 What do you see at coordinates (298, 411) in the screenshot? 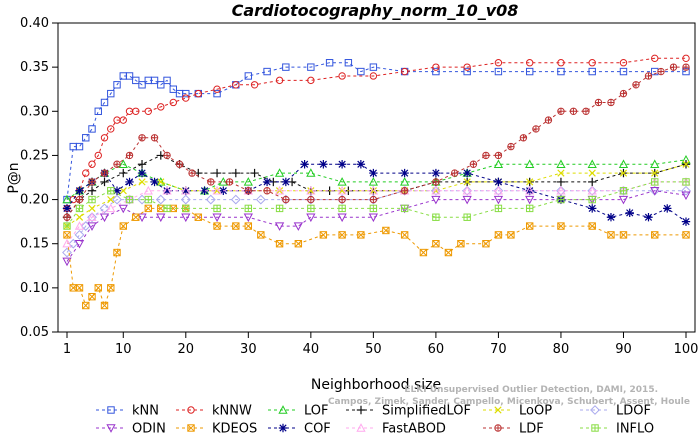
I see `legend-item-lof: LOF` at bounding box center [298, 411].